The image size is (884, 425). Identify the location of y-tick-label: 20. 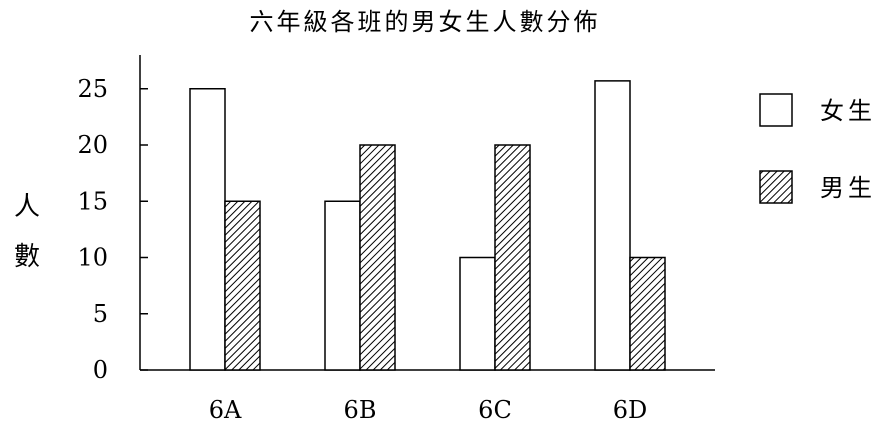
(92, 145).